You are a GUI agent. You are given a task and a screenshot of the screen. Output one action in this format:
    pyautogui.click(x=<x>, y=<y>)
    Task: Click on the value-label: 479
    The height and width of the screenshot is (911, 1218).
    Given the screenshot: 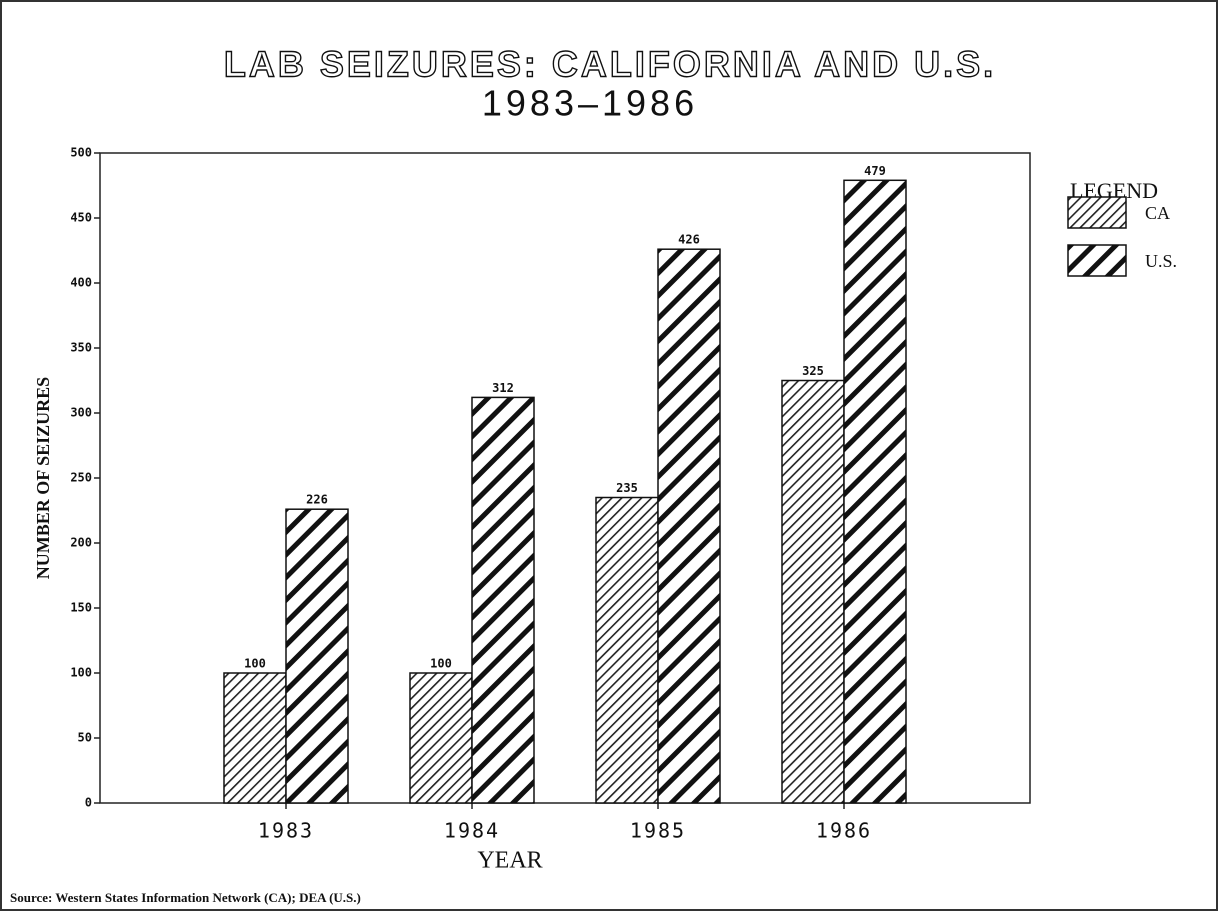 What is the action you would take?
    pyautogui.click(x=875, y=171)
    